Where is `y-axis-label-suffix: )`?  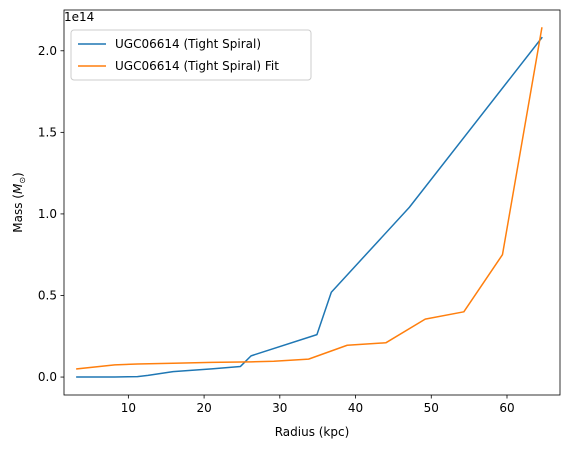 y-axis-label-suffix: ) is located at coordinates (18, 174).